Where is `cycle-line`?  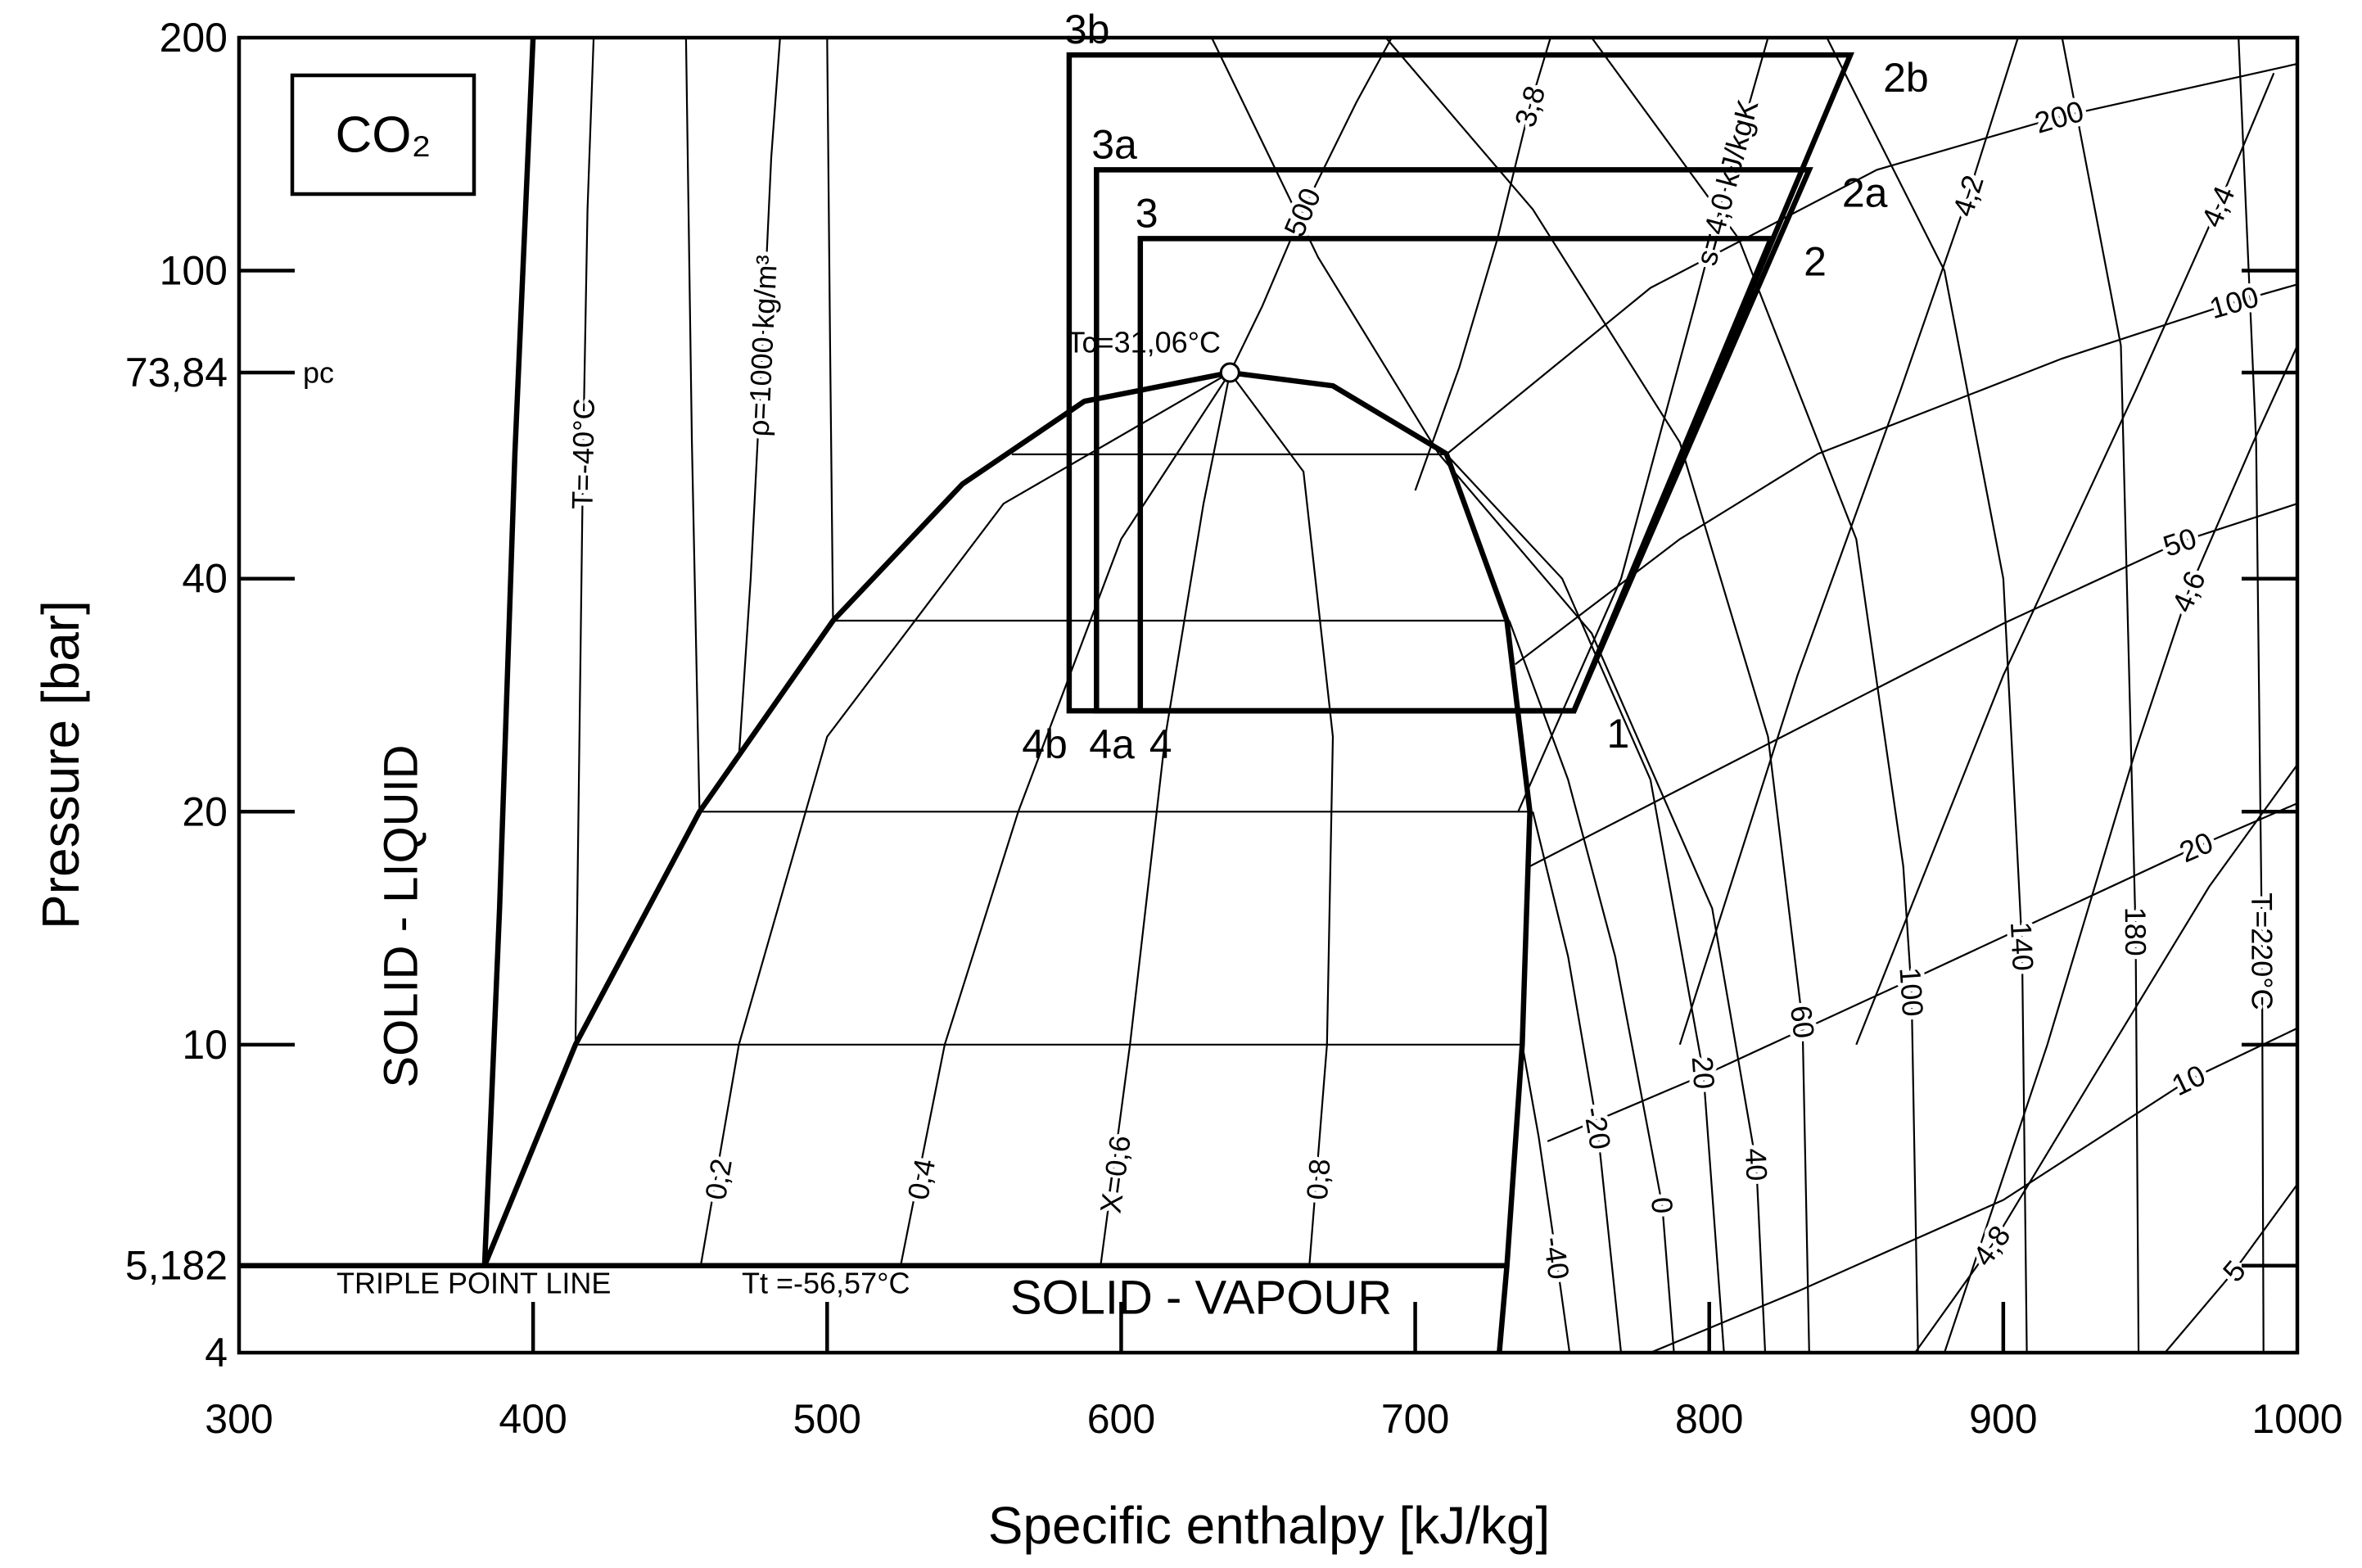 cycle-line is located at coordinates (1460, 383).